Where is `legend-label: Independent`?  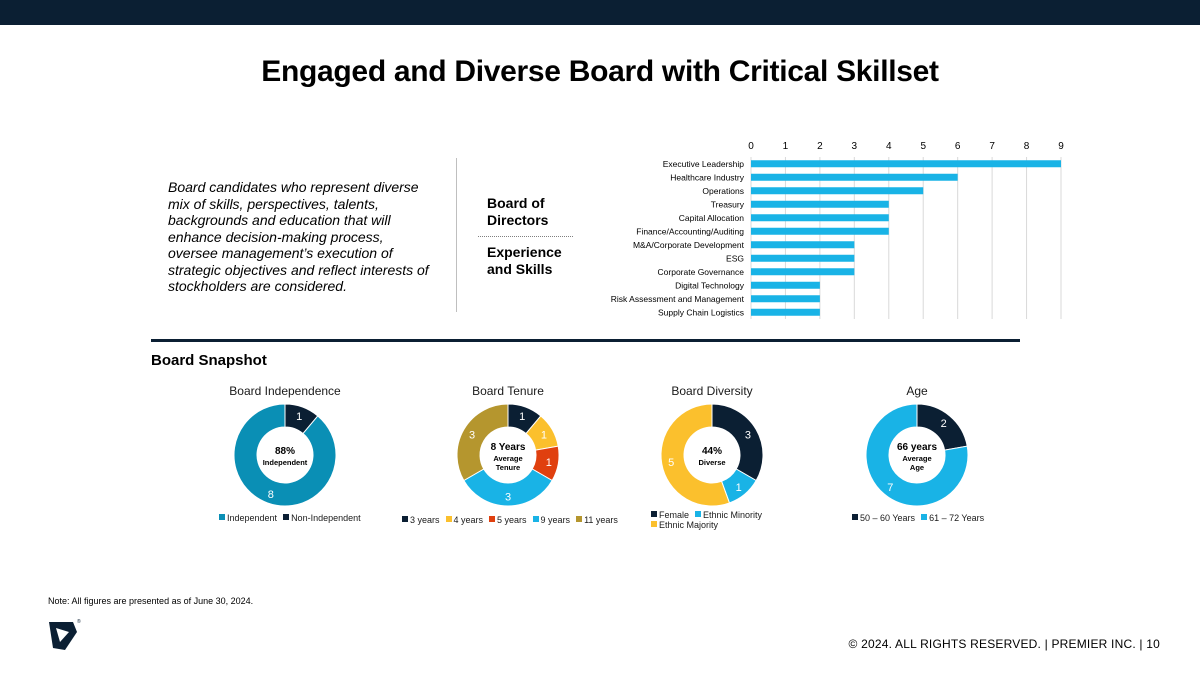
legend-label: Independent is located at coordinates (252, 518).